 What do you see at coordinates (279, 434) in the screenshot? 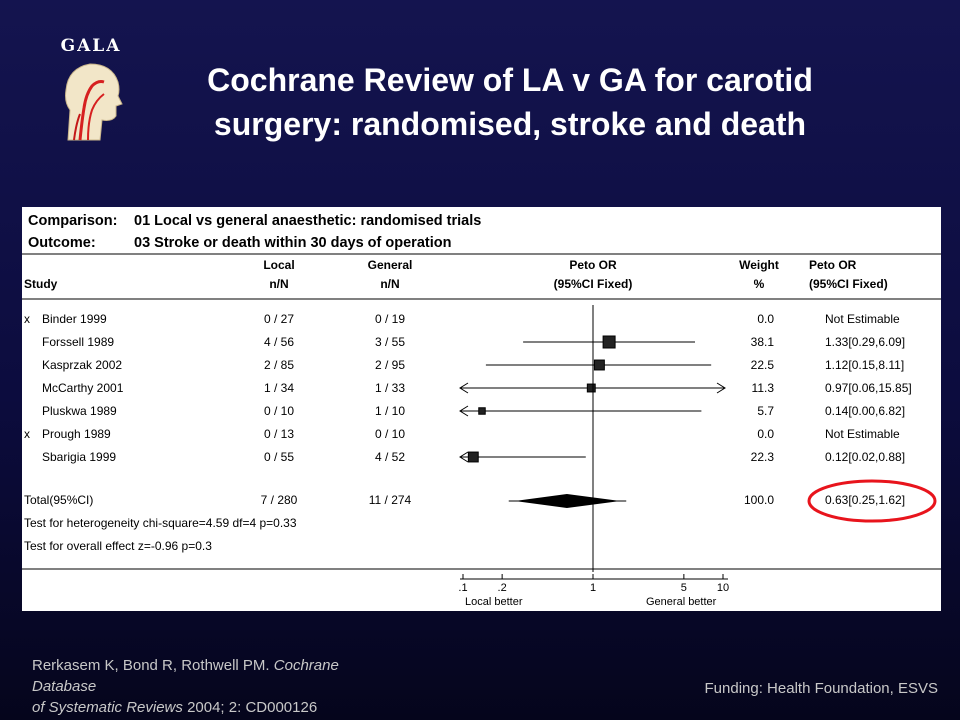
I see `study-local: 0 / 13` at bounding box center [279, 434].